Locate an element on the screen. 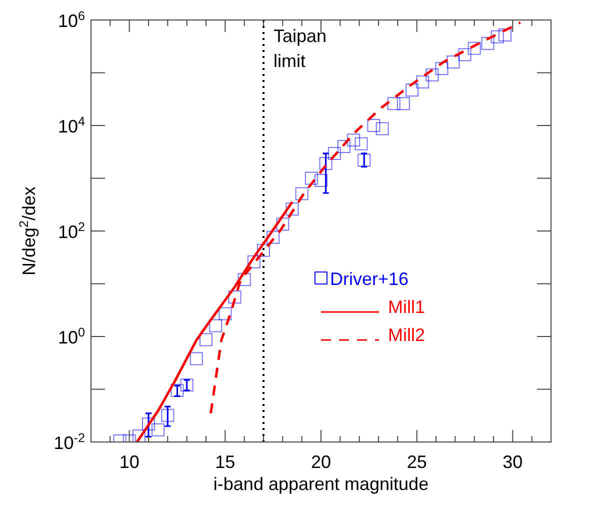 This screenshot has width=590, height=532. x-tick-label: 30 is located at coordinates (512, 462).